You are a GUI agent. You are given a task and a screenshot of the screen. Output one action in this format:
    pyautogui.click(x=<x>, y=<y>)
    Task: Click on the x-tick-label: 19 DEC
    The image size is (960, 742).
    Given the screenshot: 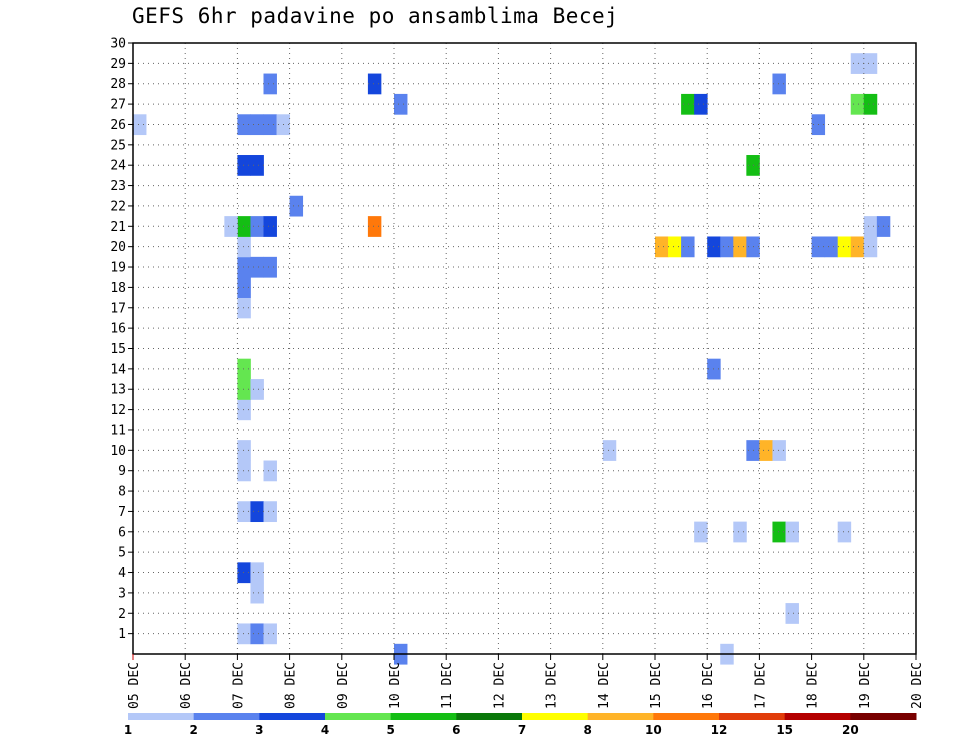 What is the action you would take?
    pyautogui.click(x=865, y=685)
    